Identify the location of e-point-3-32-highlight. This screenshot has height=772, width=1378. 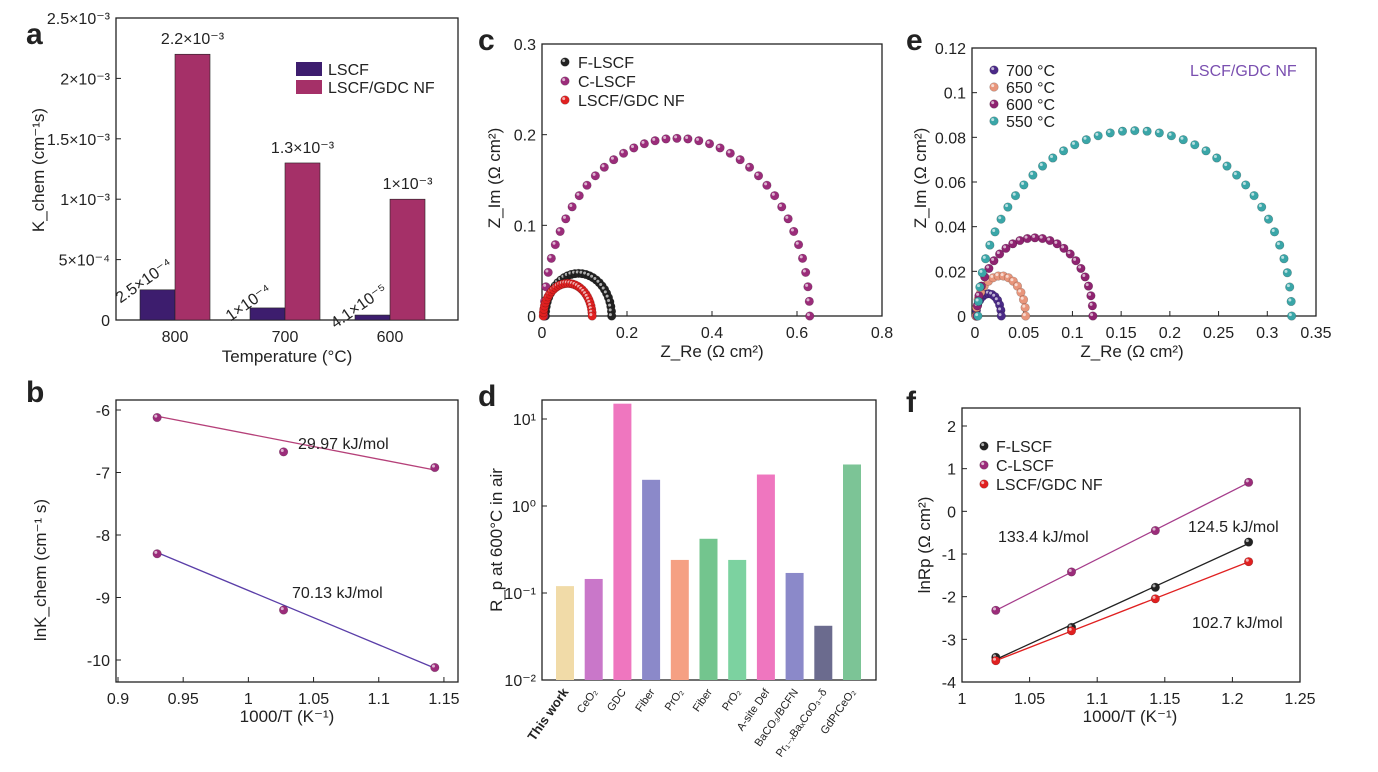
(1260, 206).